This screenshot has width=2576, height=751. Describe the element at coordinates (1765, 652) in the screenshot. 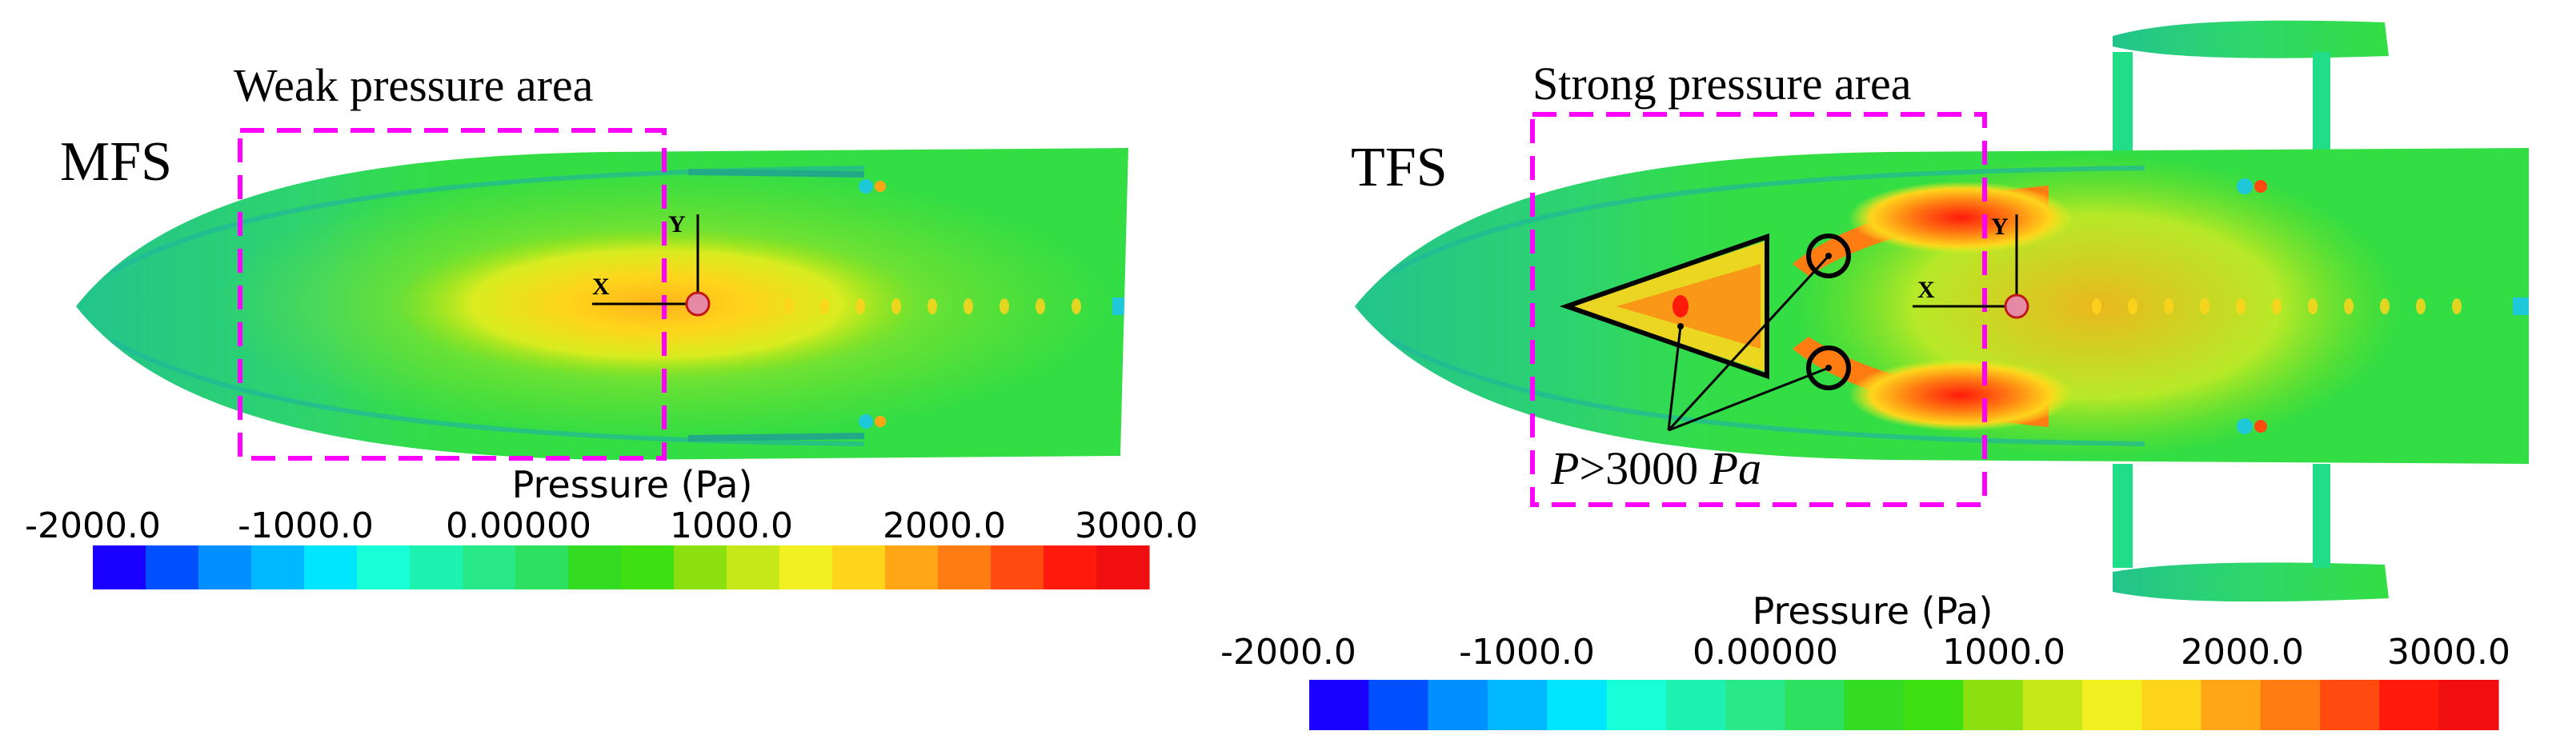

I see `right-tick-2: 0.00000` at that location.